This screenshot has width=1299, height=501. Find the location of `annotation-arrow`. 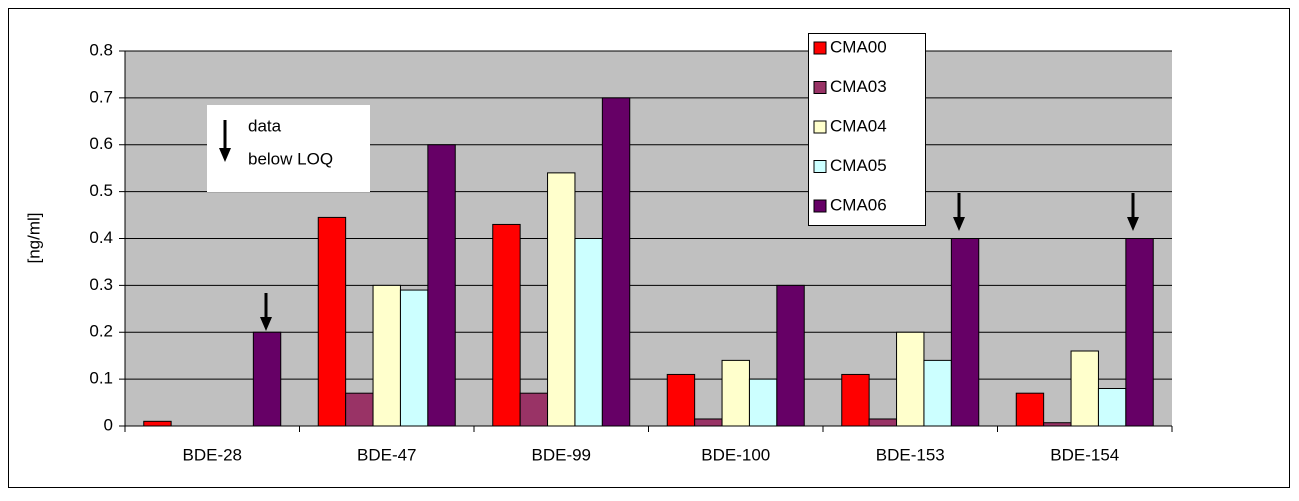

annotation-arrow is located at coordinates (225, 141).